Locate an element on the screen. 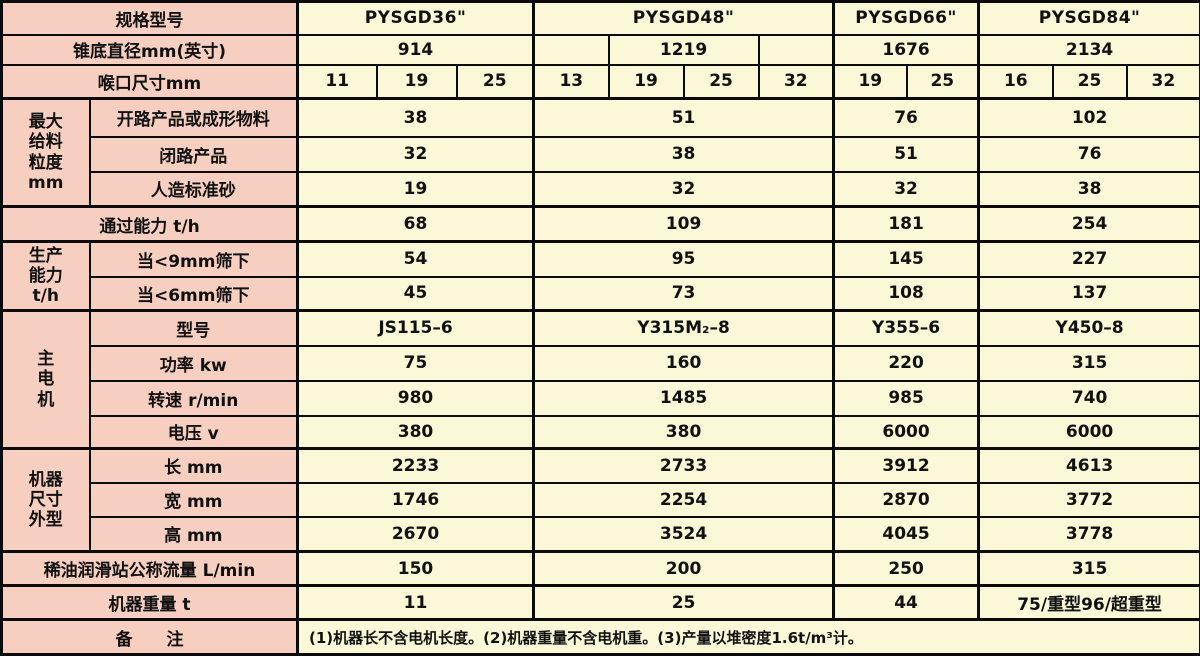 This screenshot has width=1200, height=656. value-cell: 315 is located at coordinates (1089, 569).